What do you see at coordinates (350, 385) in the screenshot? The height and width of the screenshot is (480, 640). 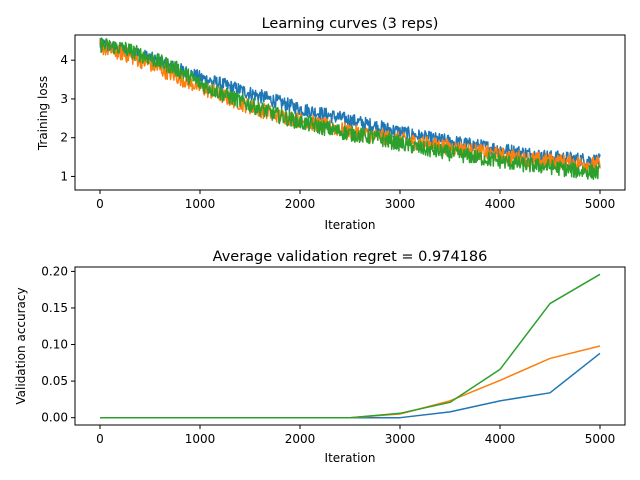 I see `validation-series-1-line` at bounding box center [350, 385].